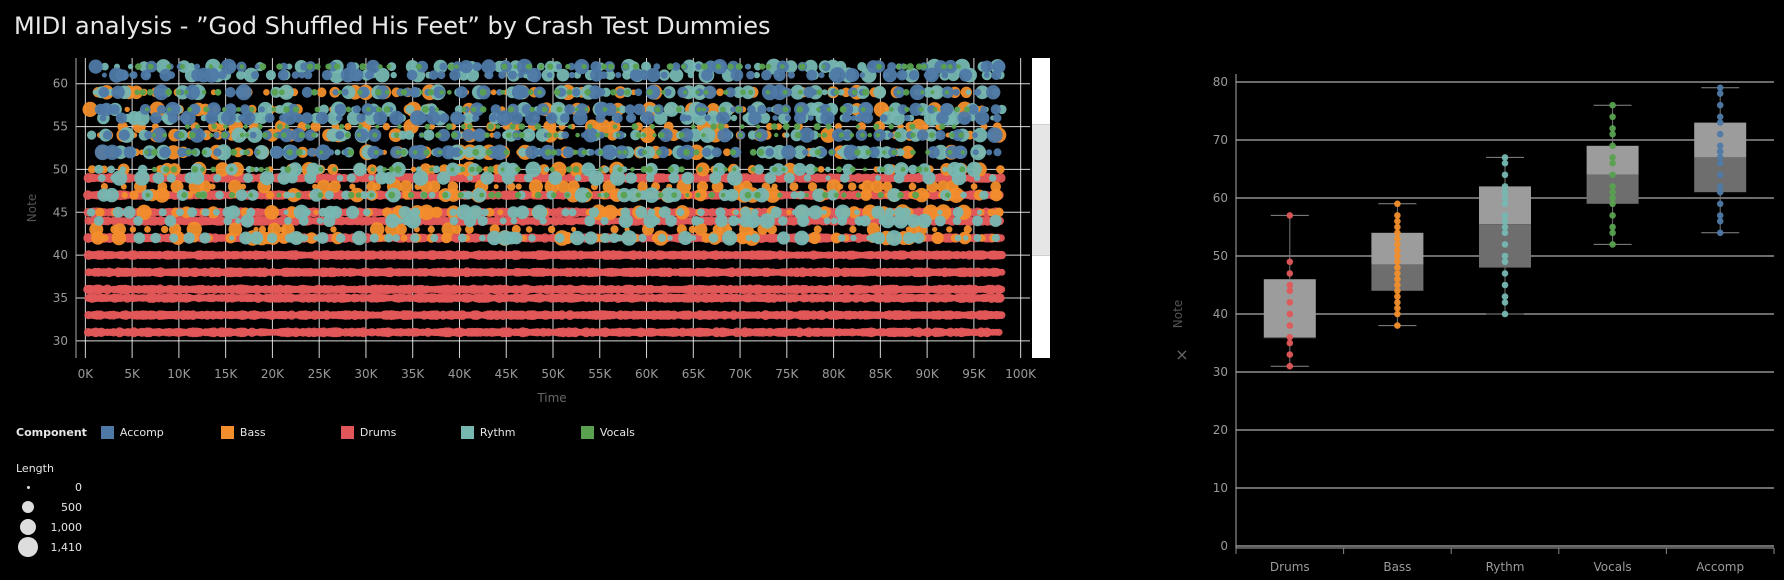 The height and width of the screenshot is (580, 1784). I want to click on x-tick-label: 75K, so click(787, 374).